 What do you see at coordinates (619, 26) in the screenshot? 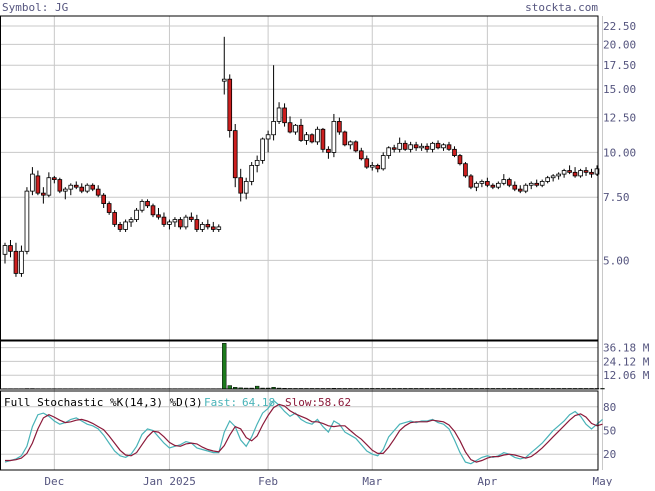
I see `price-tick-label: 22.50` at bounding box center [619, 26].